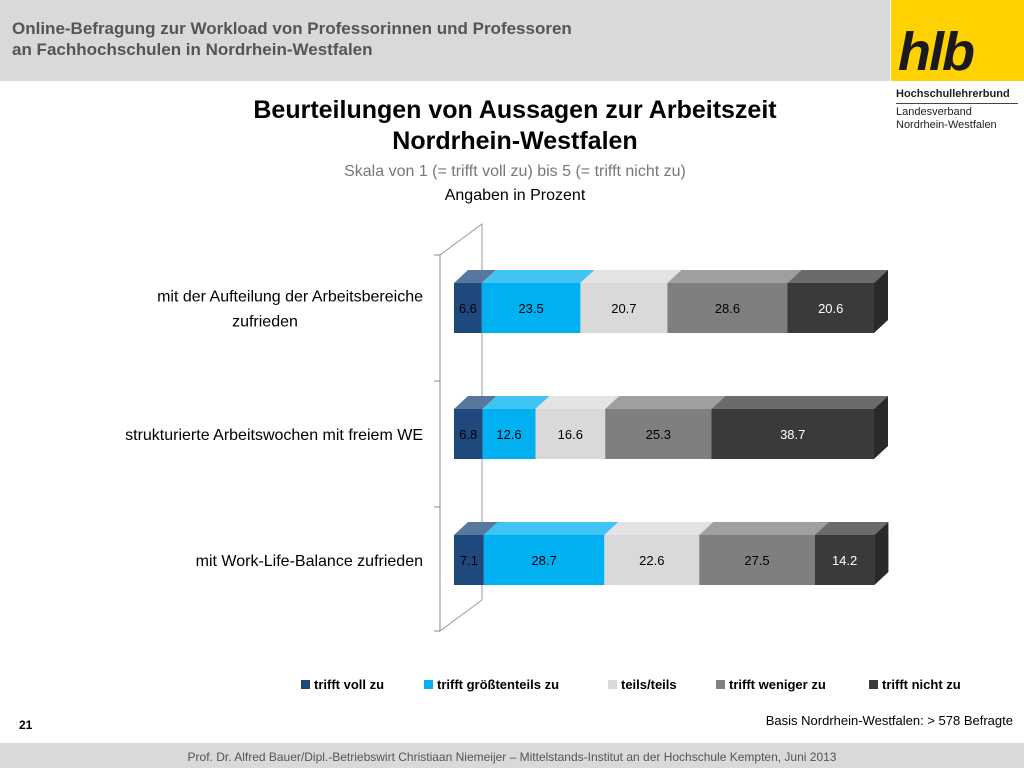  What do you see at coordinates (921, 684) in the screenshot?
I see `legend-label-5: trifft nicht zu` at bounding box center [921, 684].